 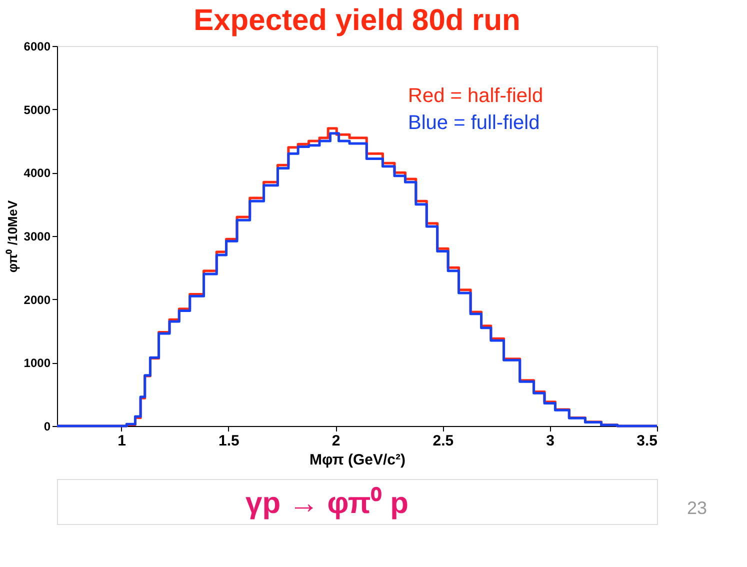 What do you see at coordinates (37, 109) in the screenshot?
I see `y-tick-label: 5000` at bounding box center [37, 109].